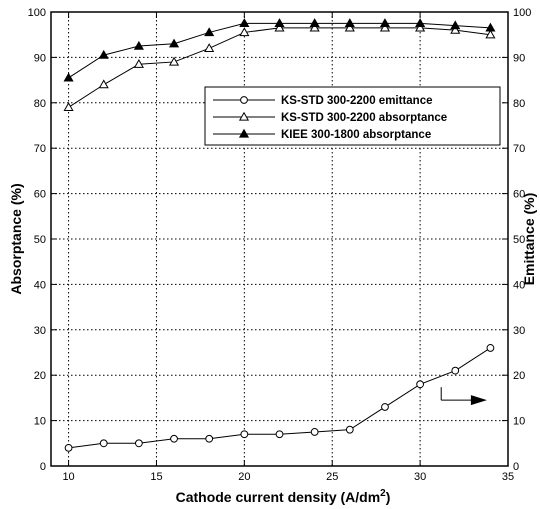  I want to click on left-y-tick-label: 30, so click(40, 331).